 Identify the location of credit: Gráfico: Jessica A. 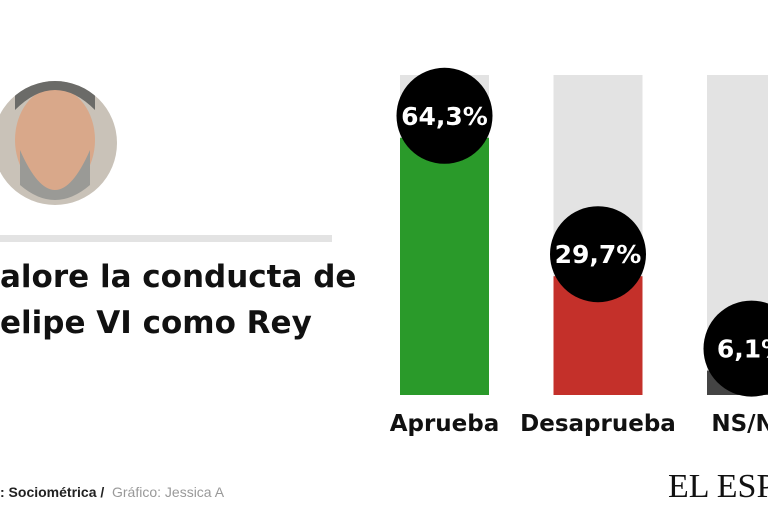
(168, 492).